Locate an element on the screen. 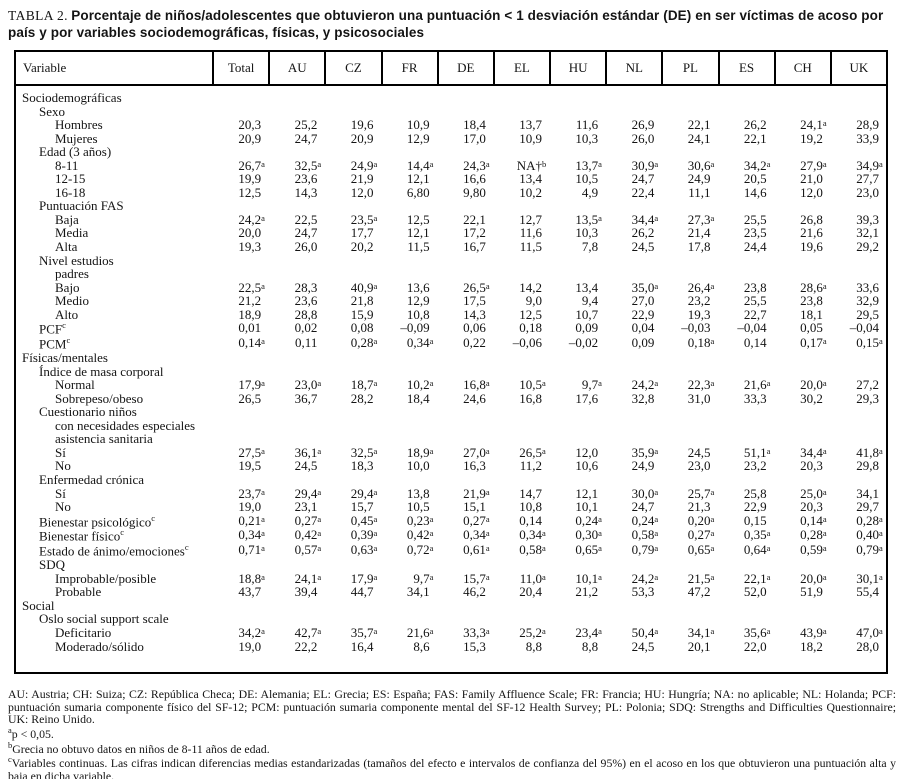  data-cell: 23,0 is located at coordinates (699, 466).